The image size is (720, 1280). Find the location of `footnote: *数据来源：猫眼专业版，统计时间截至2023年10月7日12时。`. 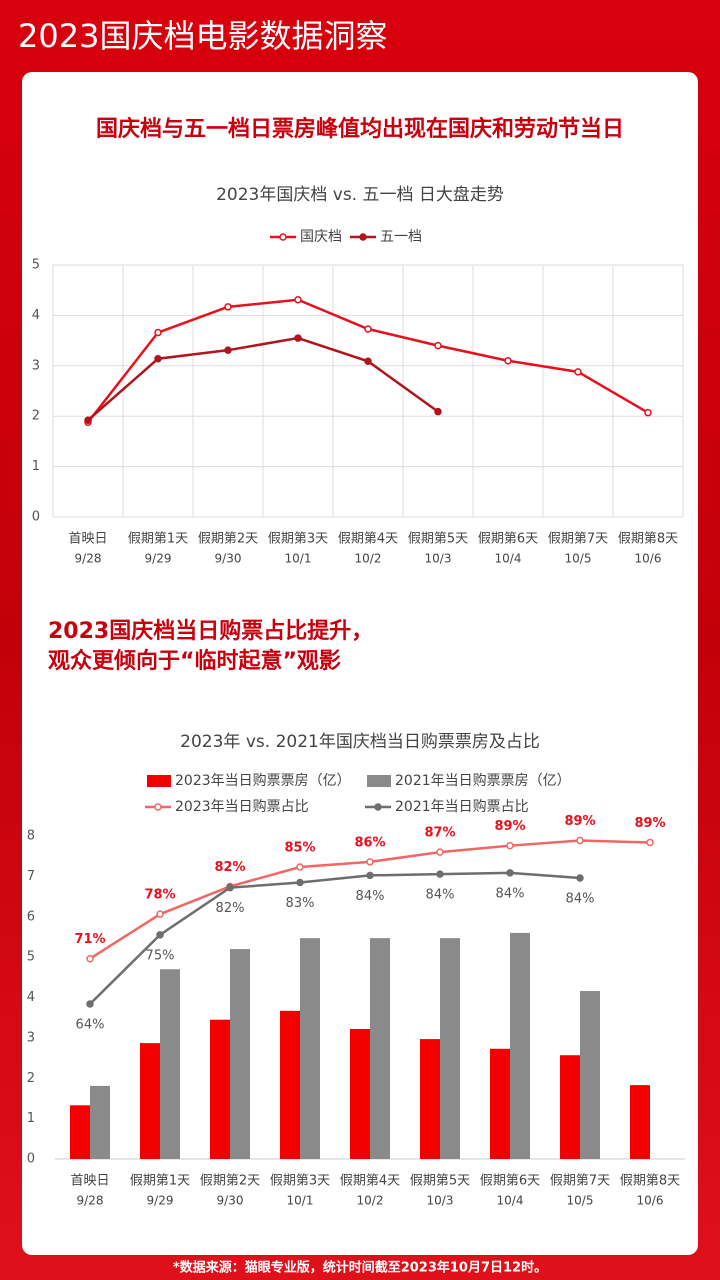

footnote: *数据来源：猫眼专业版，统计时间截至2023年10月7日12时。 is located at coordinates (360, 1268).